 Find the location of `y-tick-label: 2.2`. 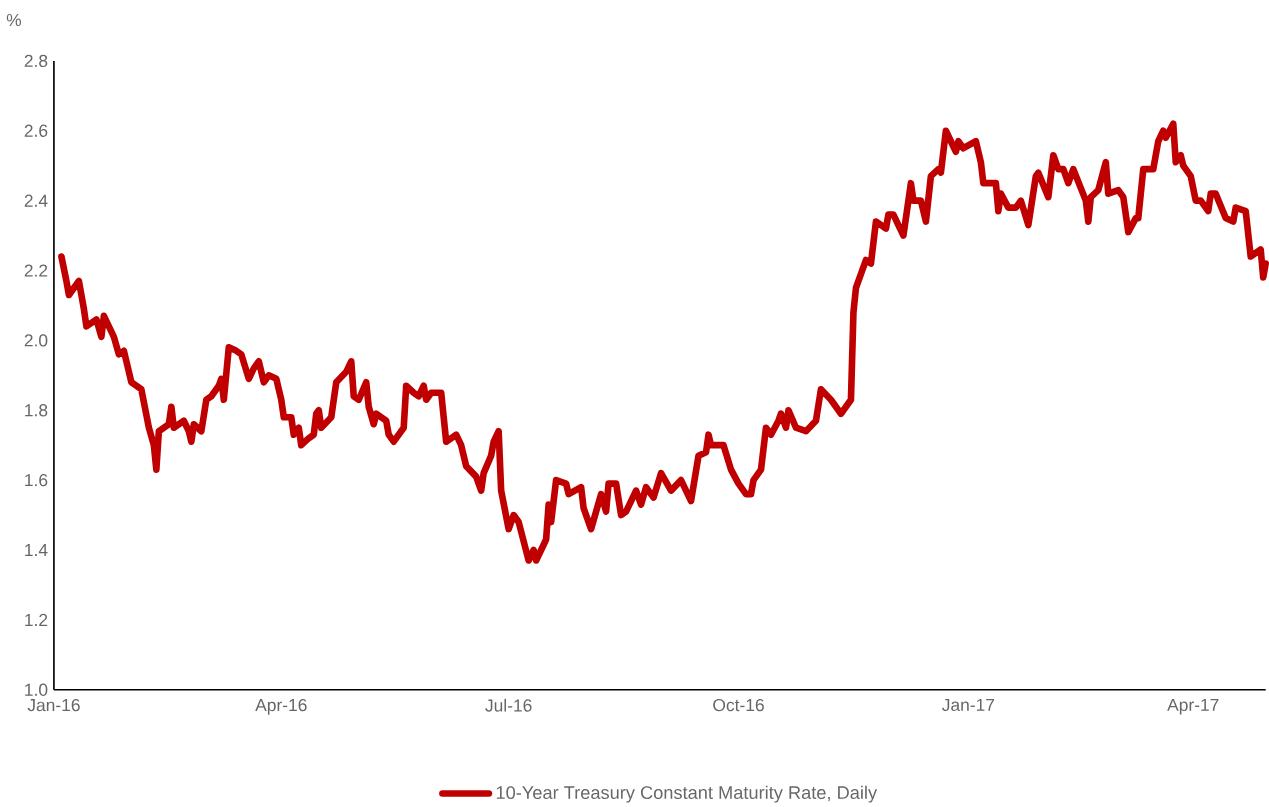

y-tick-label: 2.2 is located at coordinates (36, 270).